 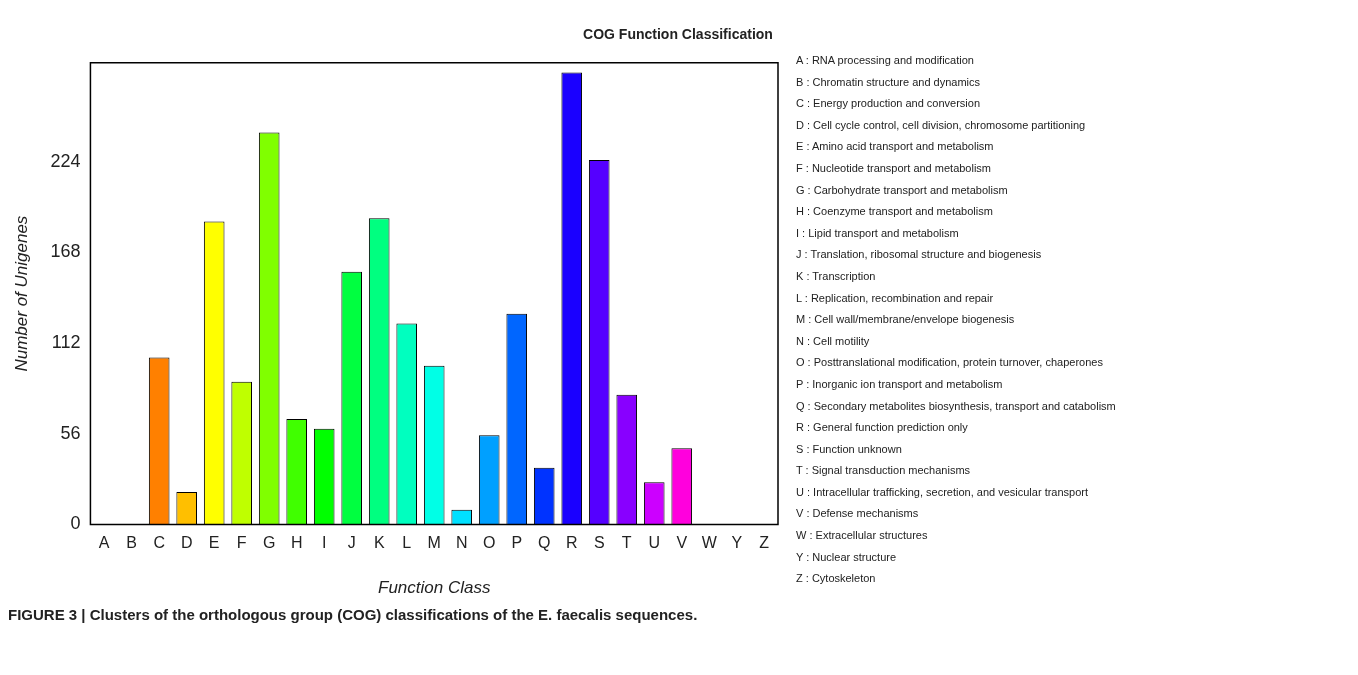 I want to click on text: A : RNA processing and modification, so click(x=885, y=60).